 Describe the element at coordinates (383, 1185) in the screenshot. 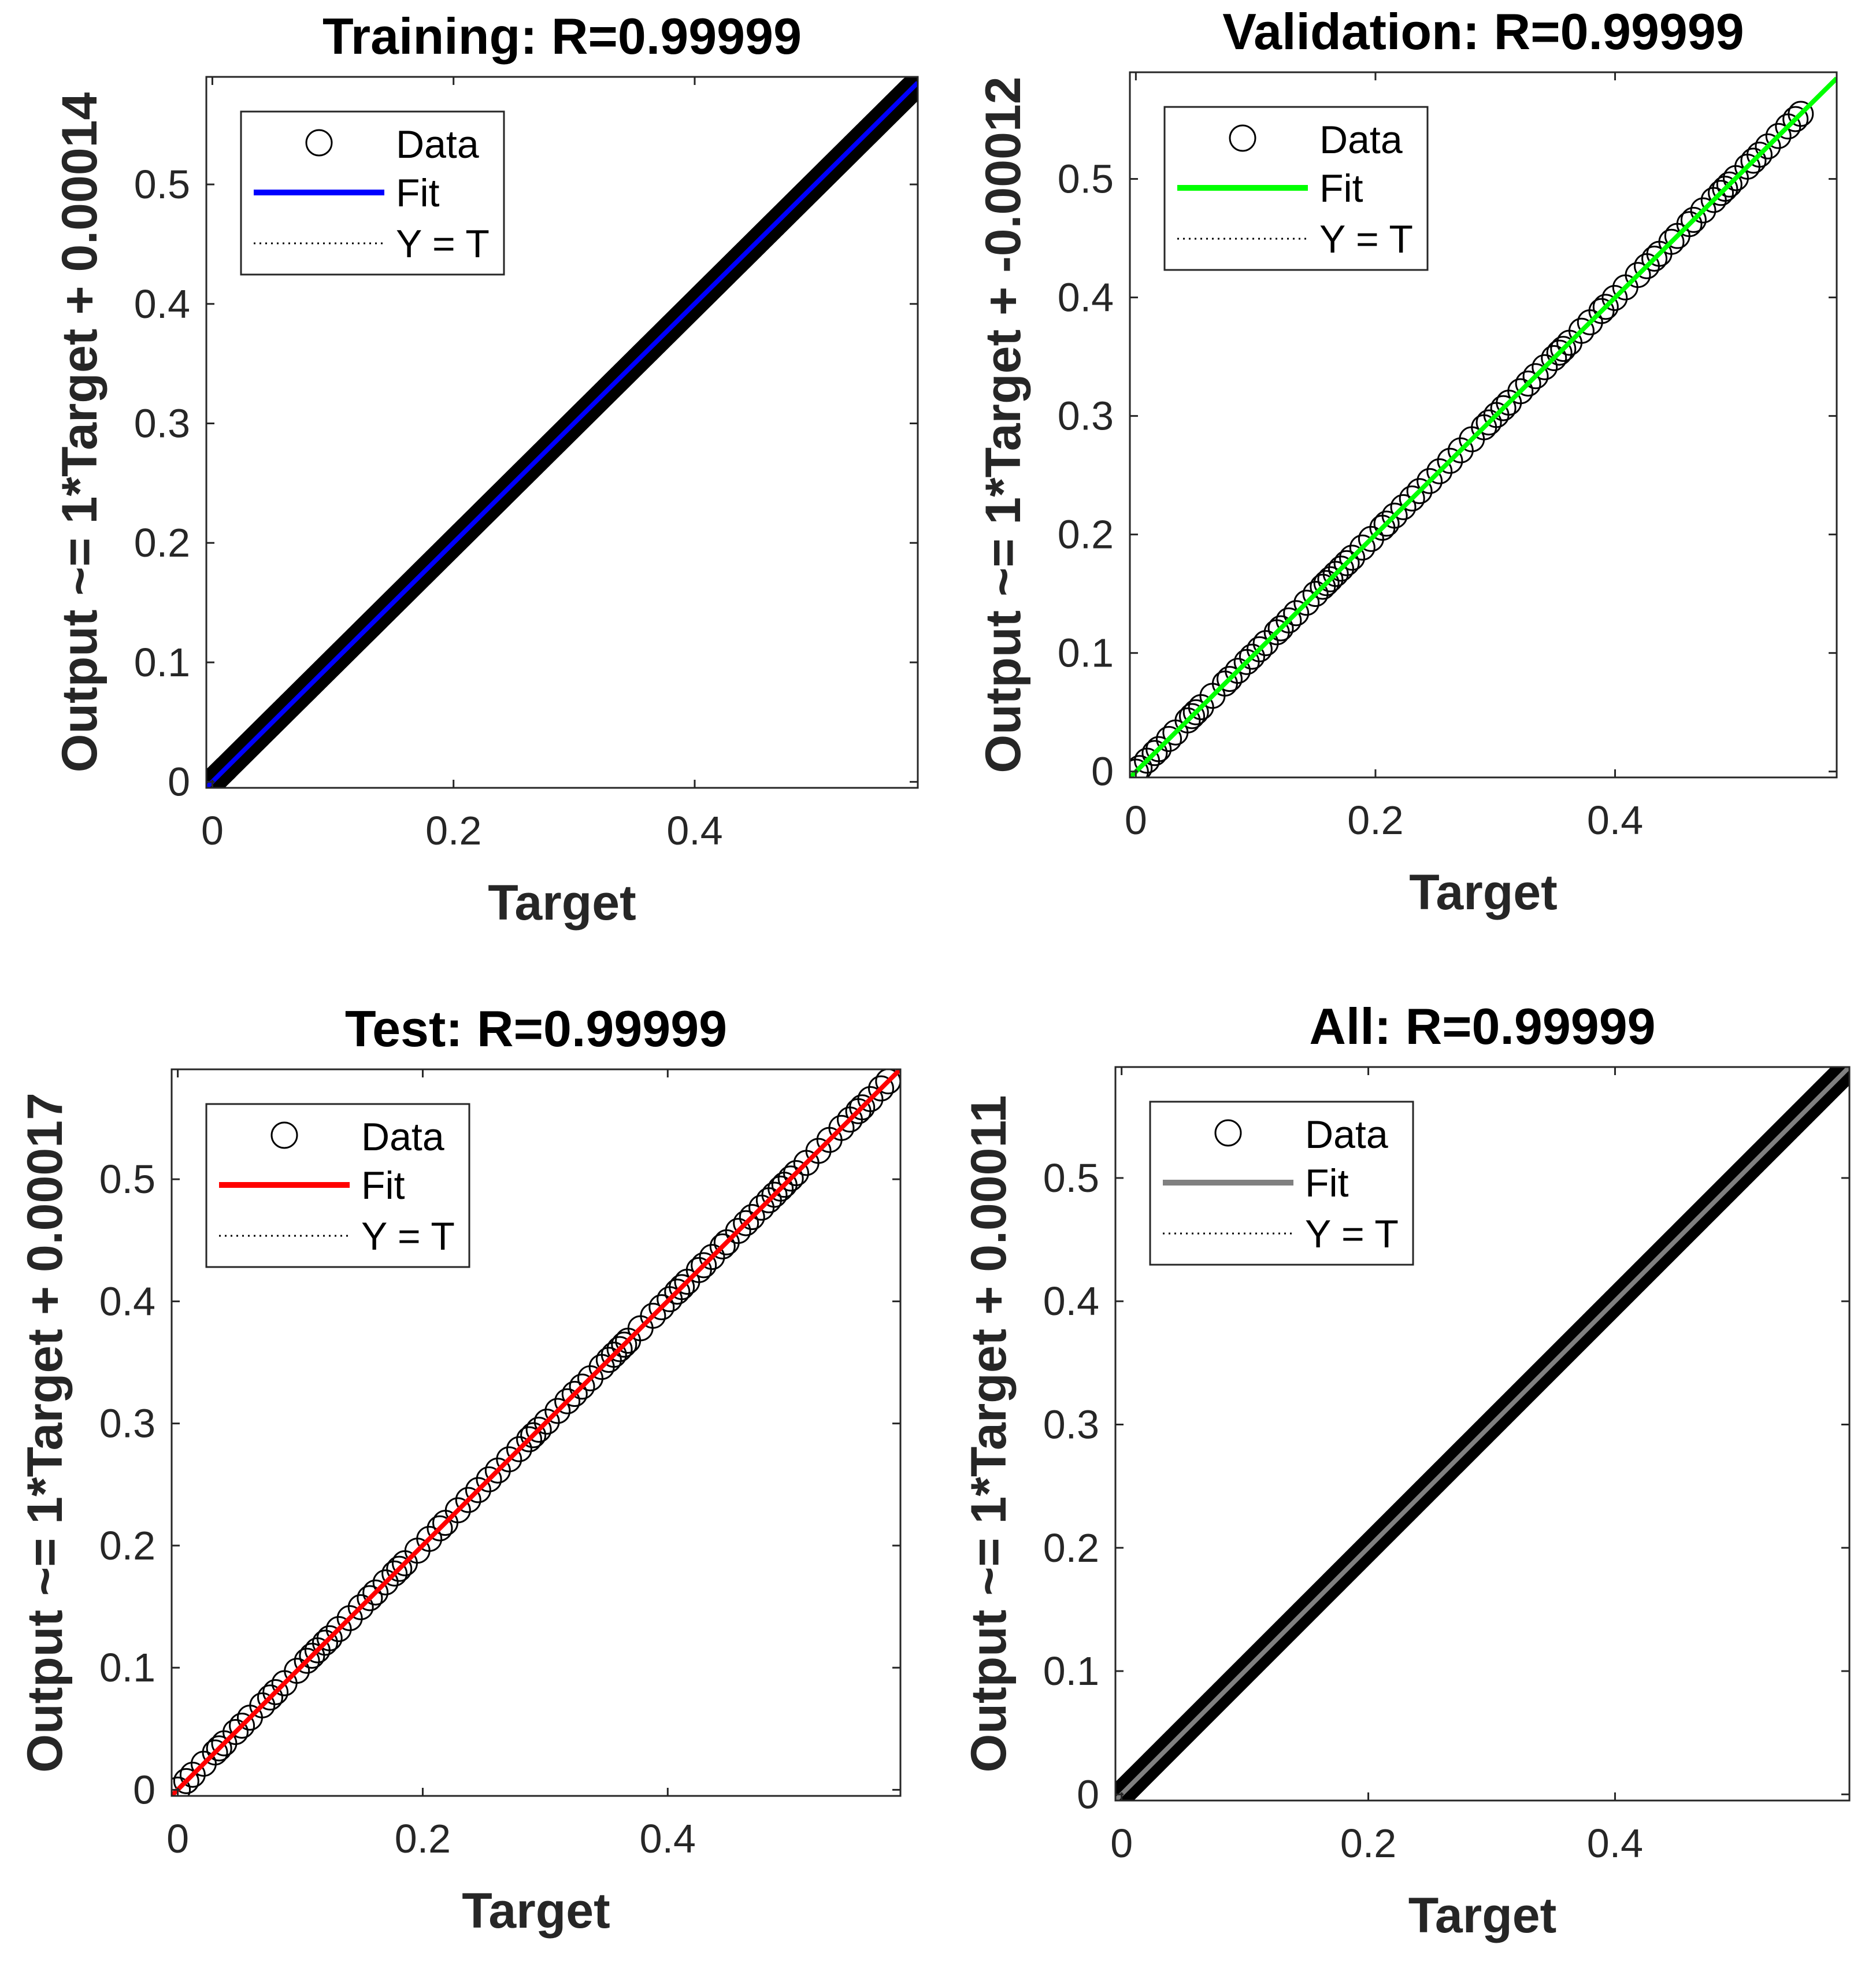

I see `test-legend-fit-label: Fit` at that location.